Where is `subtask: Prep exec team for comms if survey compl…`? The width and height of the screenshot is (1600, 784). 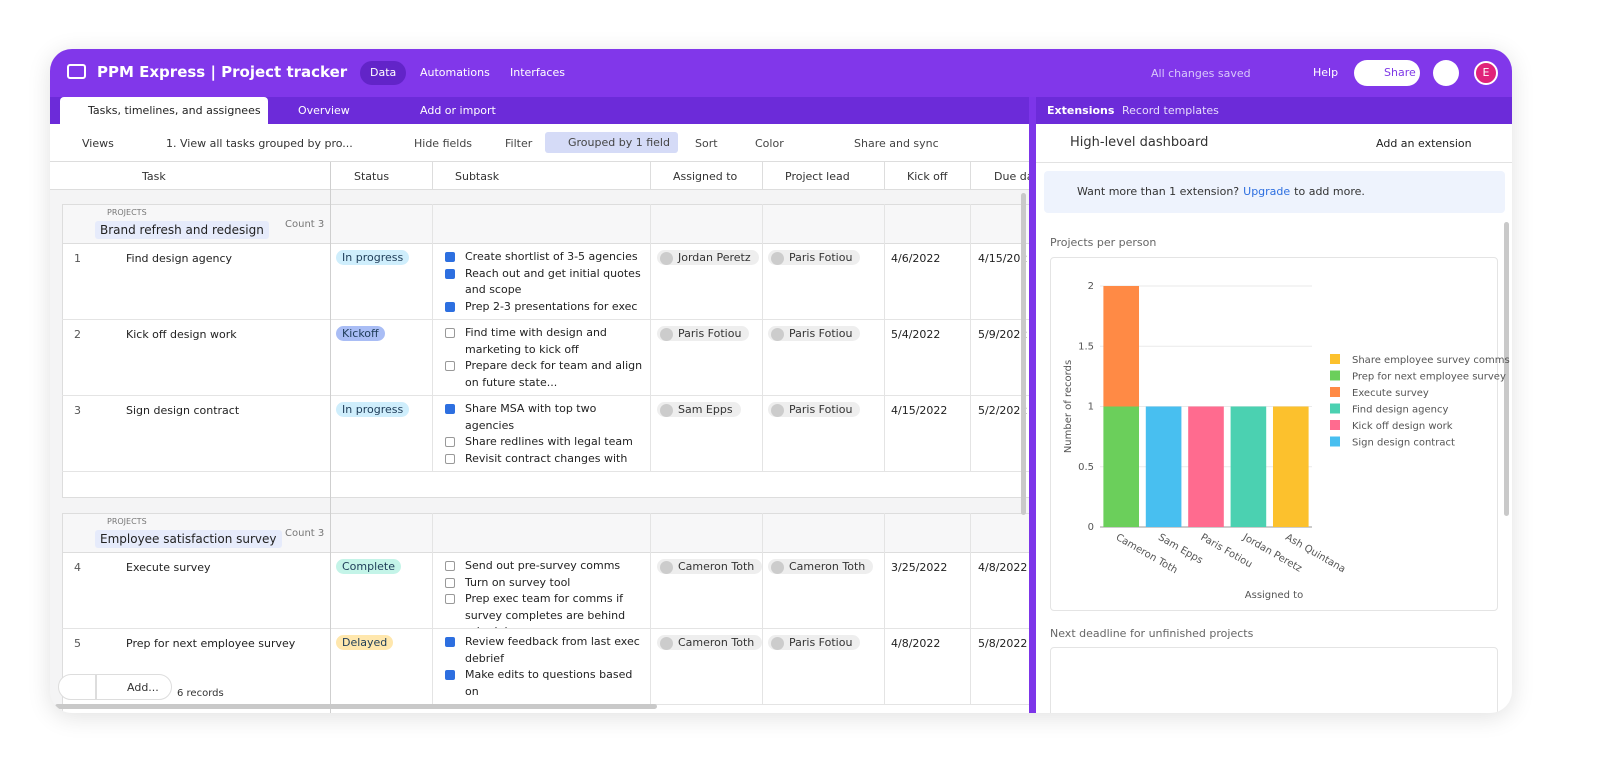
subtask: Prep exec team for comms if survey compl… is located at coordinates (543, 609).